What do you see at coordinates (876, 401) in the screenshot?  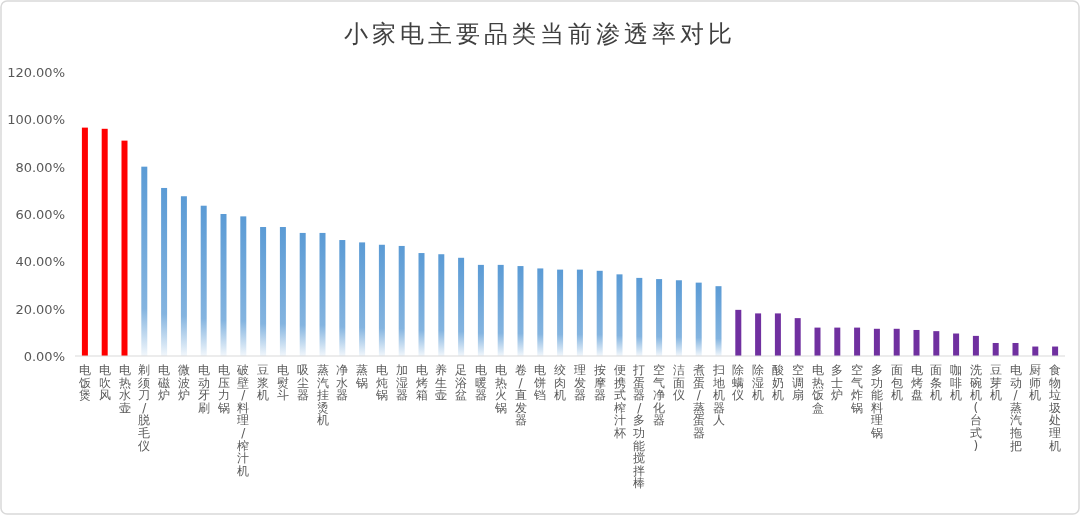 I see `x-tick-label: 多功能料理锅` at bounding box center [876, 401].